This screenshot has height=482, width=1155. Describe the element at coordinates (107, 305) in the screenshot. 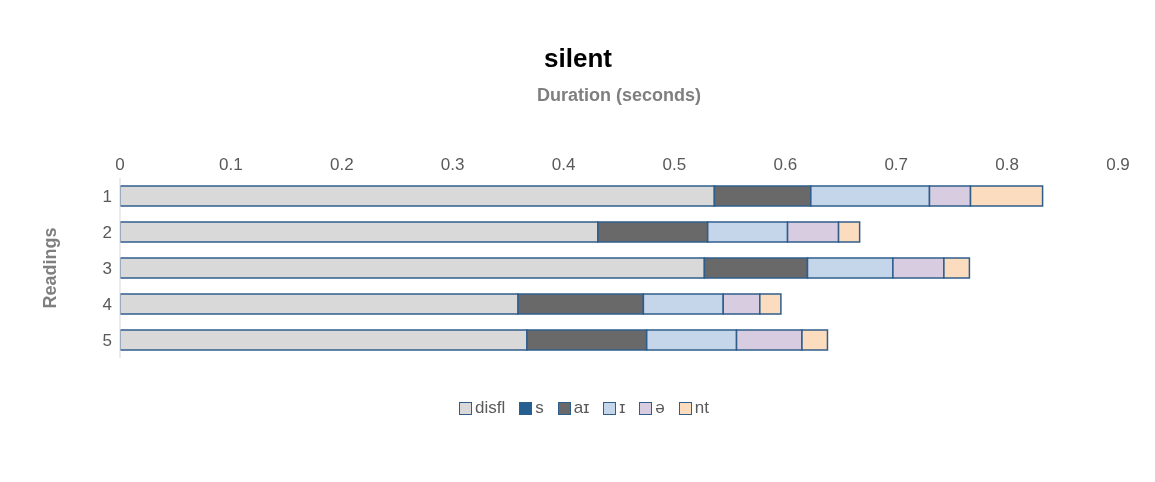

I see `y-tick-label: 4` at that location.